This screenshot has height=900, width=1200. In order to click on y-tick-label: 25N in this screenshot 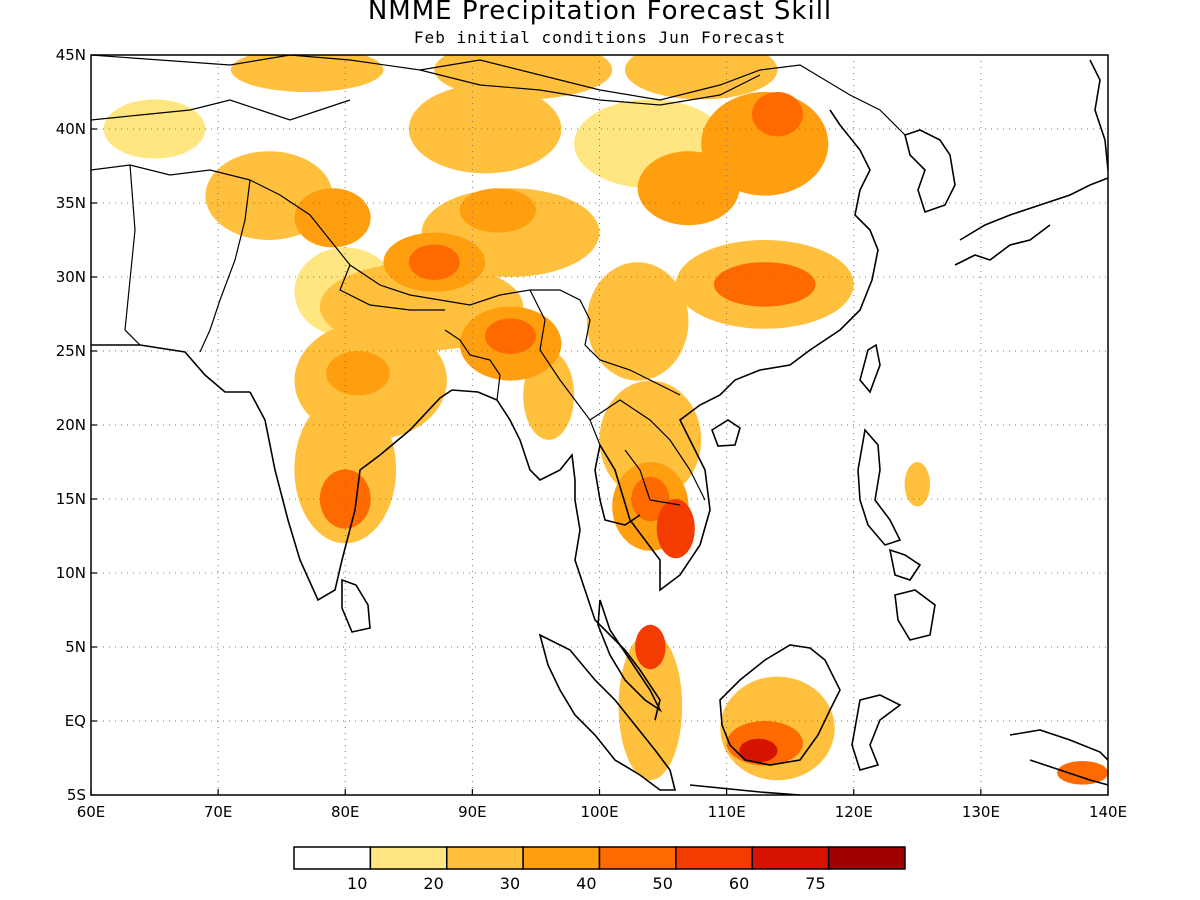, I will do `click(71, 351)`.